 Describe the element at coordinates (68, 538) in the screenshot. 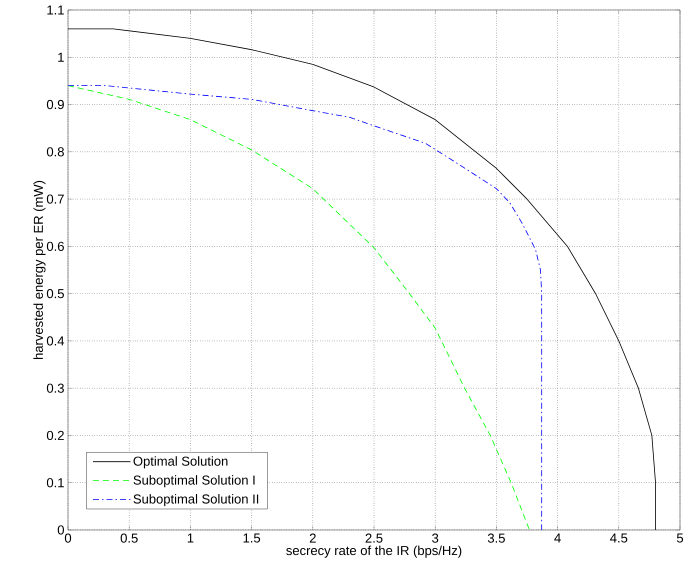

I see `x-tick-label: 0` at that location.